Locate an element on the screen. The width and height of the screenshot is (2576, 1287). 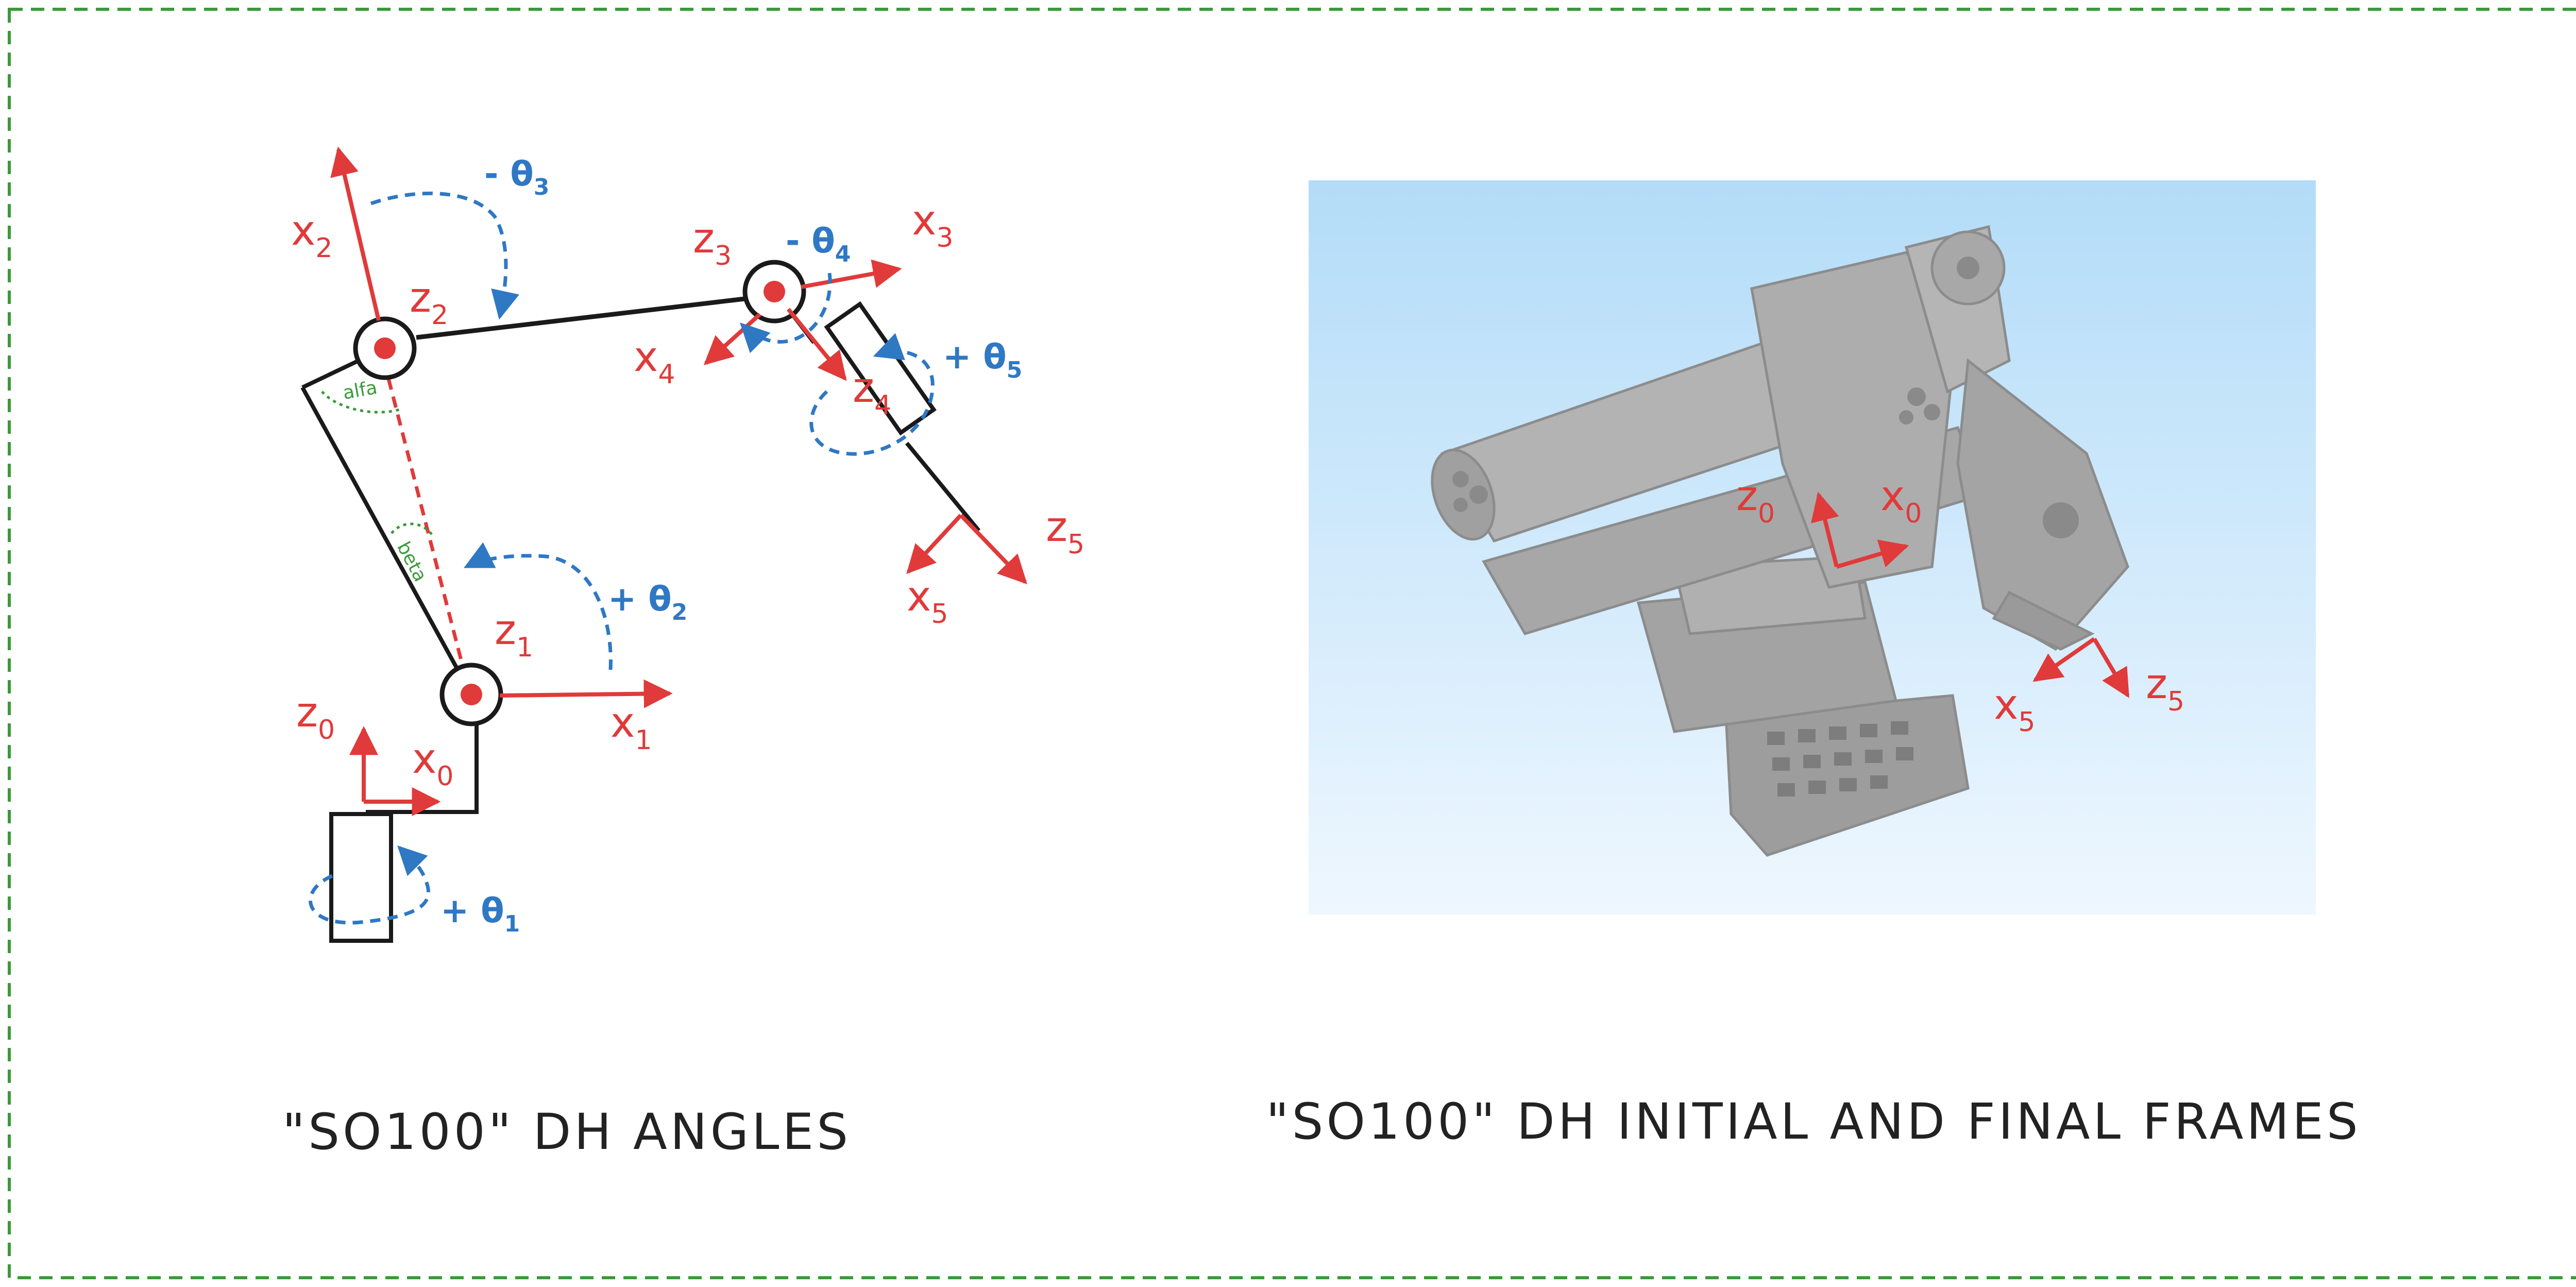
right-caption: "SO100" DH INITIAL AND FINAL FRAMES is located at coordinates (1813, 1121).